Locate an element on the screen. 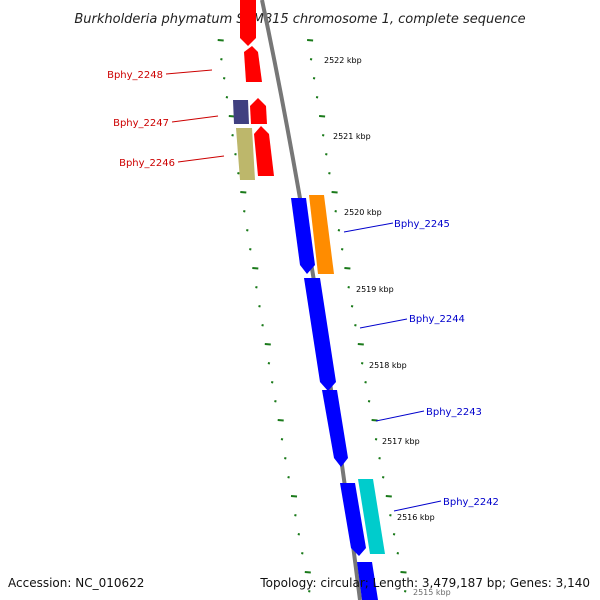 The image size is (600, 600). tick-label: 2518 kbp is located at coordinates (388, 365).